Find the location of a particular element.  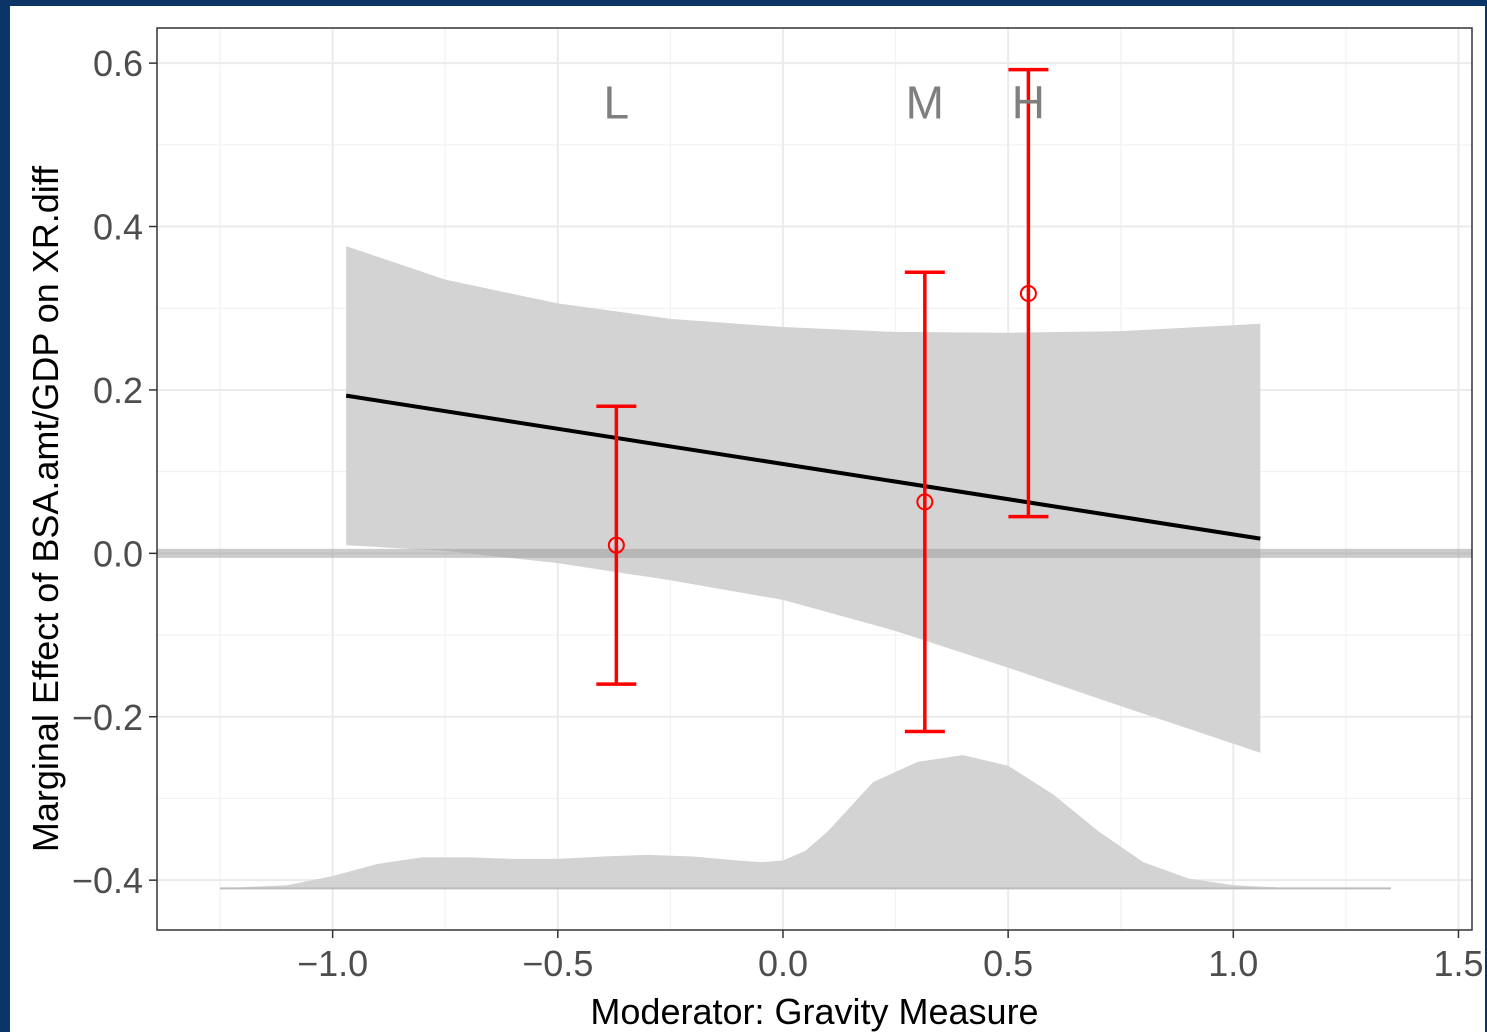

marginal-effect-line is located at coordinates (803, 467).